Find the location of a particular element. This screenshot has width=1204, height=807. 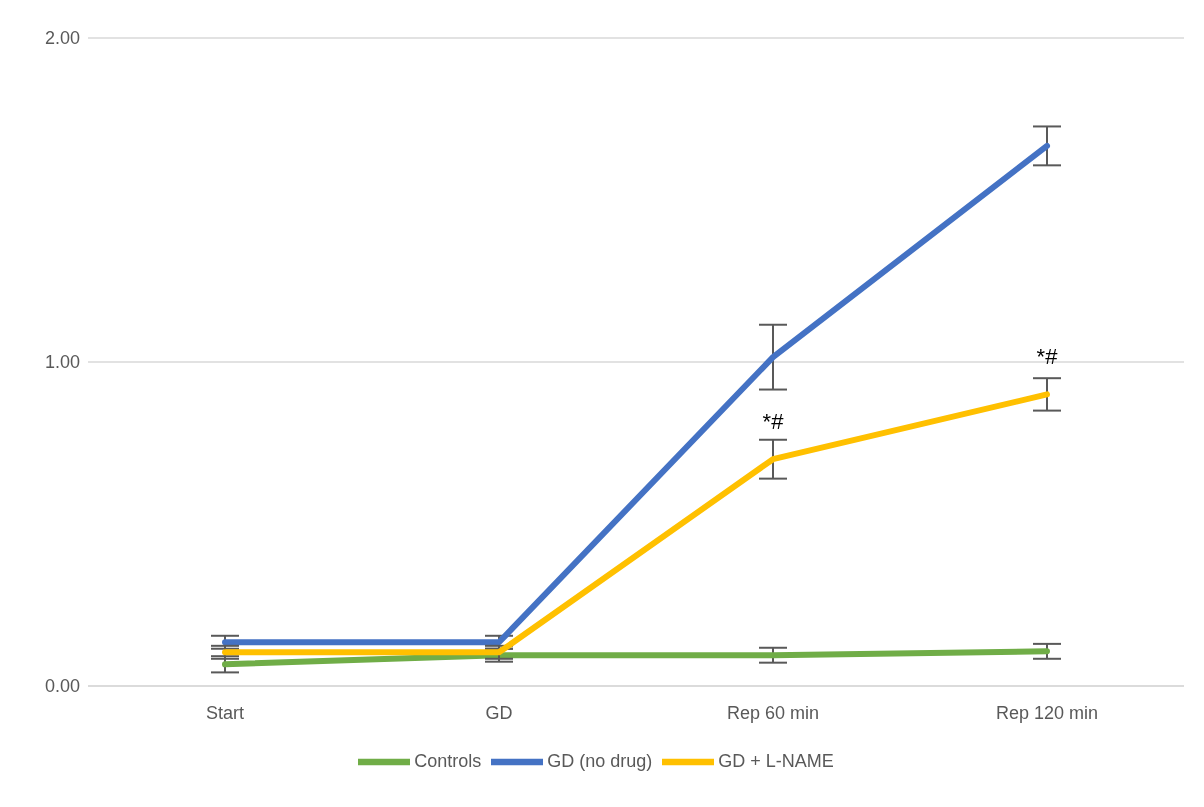

x-tick-label: Start is located at coordinates (225, 712).